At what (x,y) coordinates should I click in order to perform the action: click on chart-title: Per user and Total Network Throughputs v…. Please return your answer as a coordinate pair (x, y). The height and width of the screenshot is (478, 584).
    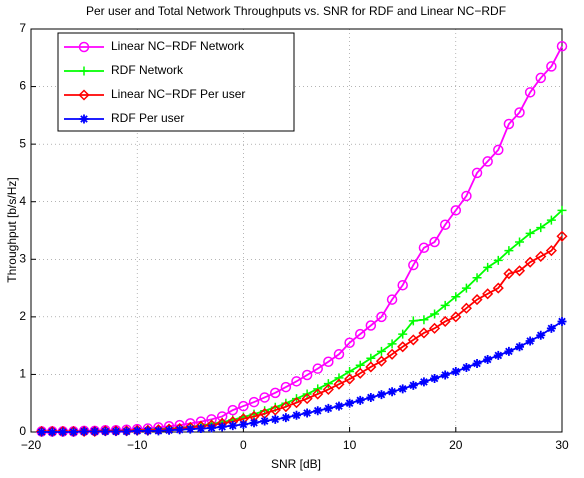
    Looking at the image, I should click on (296, 11).